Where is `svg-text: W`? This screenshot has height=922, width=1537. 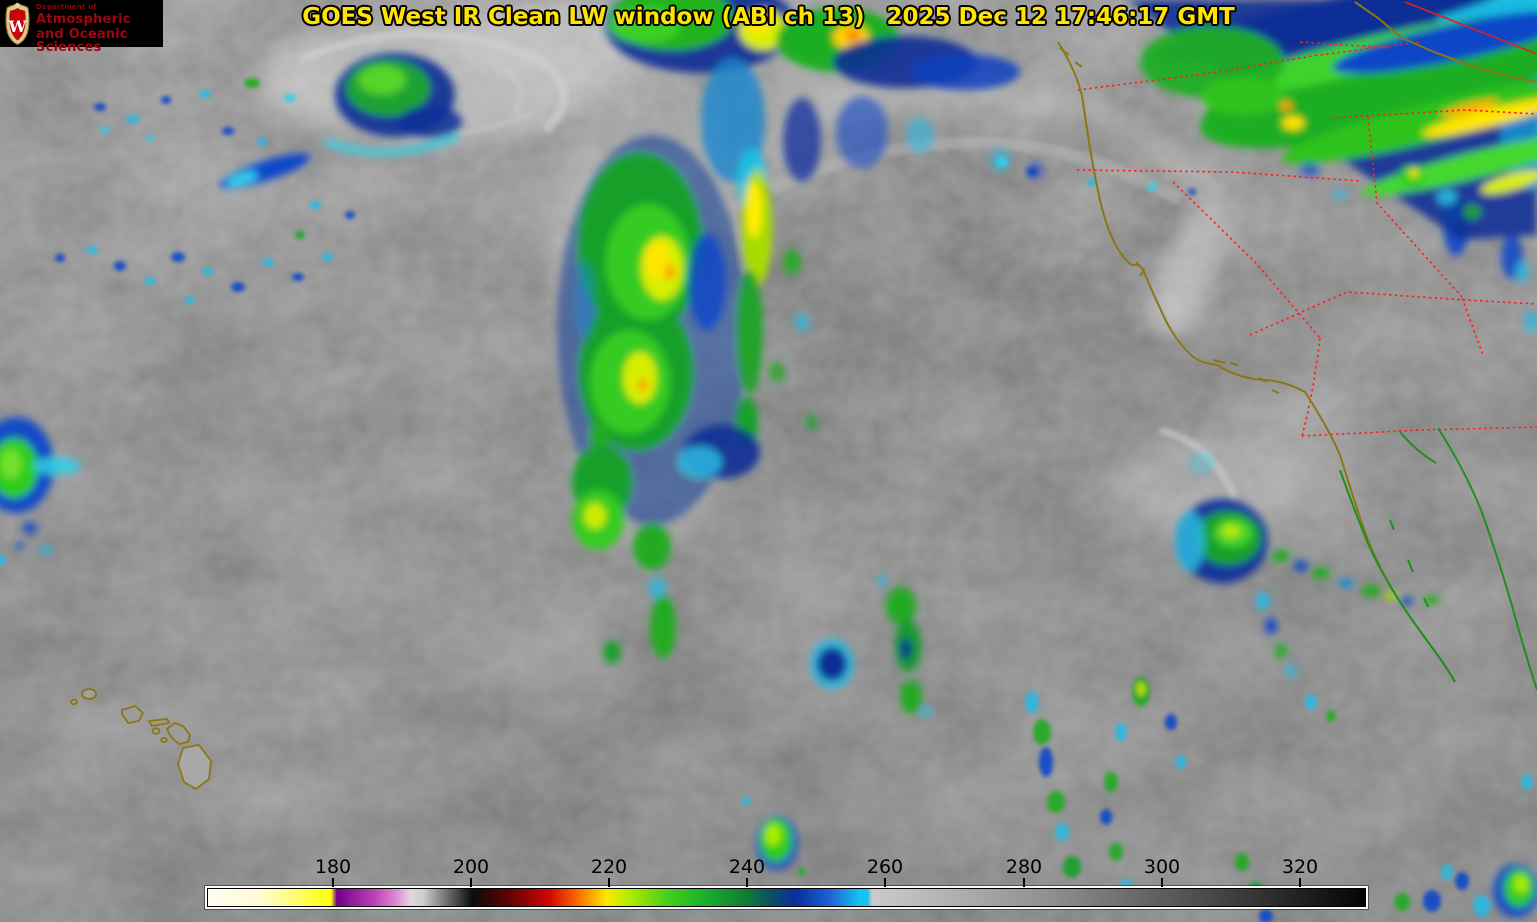
svg-text: W is located at coordinates (18, 26).